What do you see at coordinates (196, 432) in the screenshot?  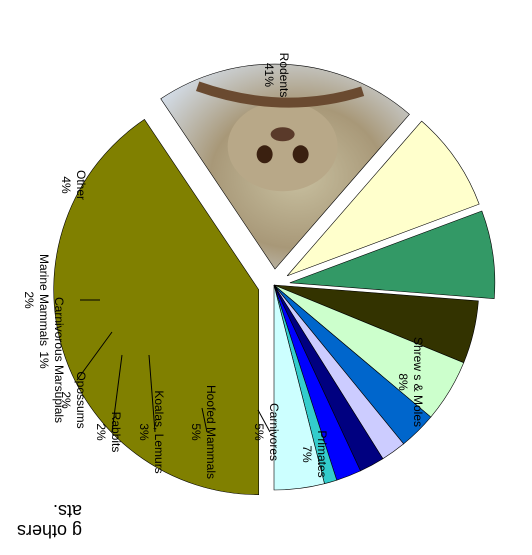 I see `slice-pct-hoofed-mammals: 5%` at bounding box center [196, 432].